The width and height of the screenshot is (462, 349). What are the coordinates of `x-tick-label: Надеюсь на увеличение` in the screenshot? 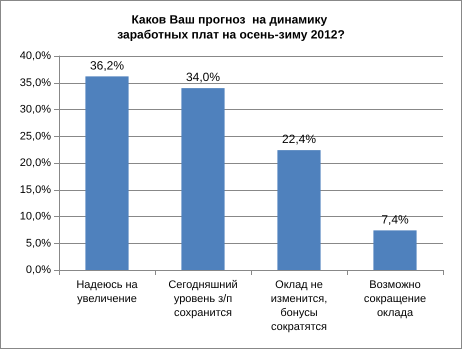 It's located at (107, 292).